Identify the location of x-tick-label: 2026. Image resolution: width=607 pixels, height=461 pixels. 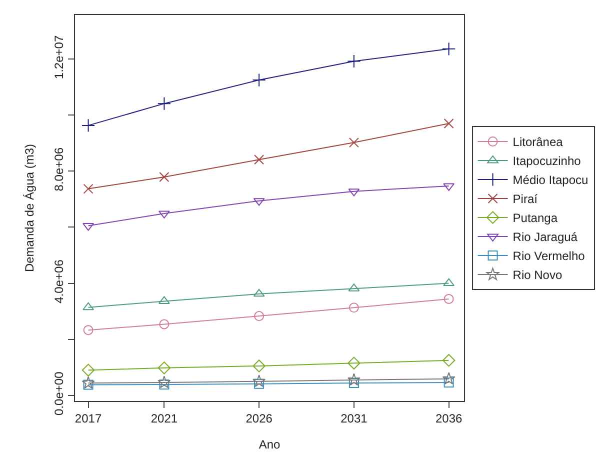
(259, 418).